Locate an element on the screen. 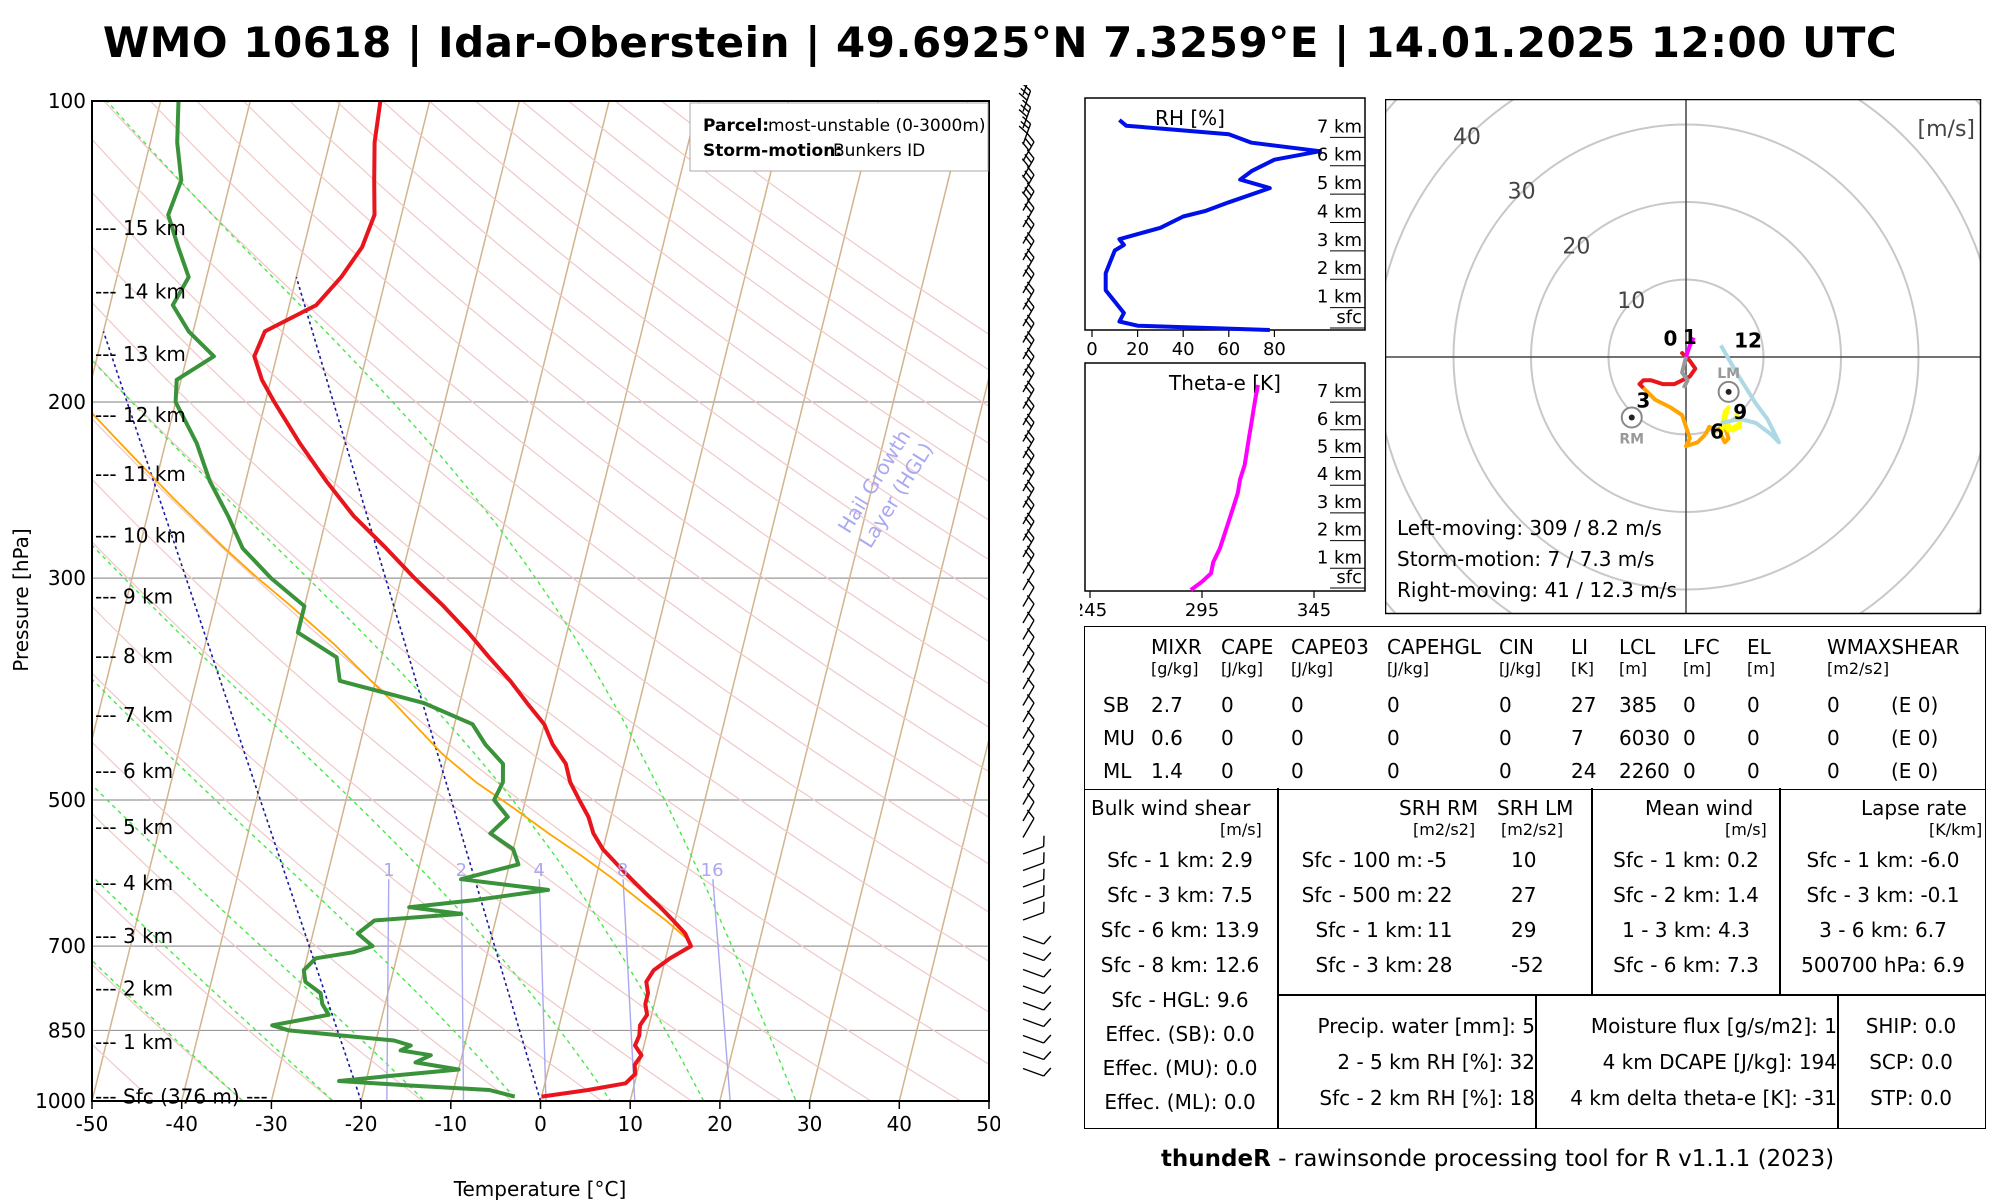  srh-rm-value: -5 is located at coordinates (1437, 860).